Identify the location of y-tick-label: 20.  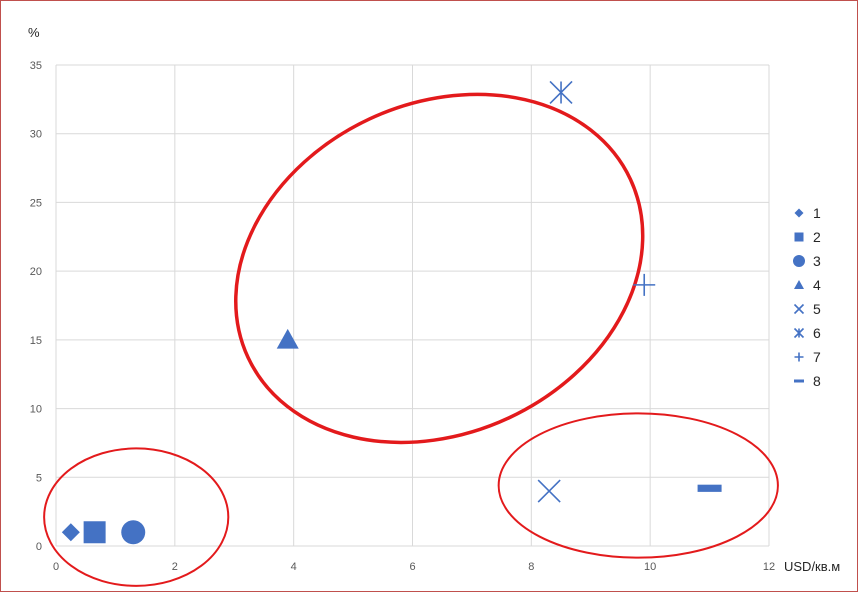
(36, 272).